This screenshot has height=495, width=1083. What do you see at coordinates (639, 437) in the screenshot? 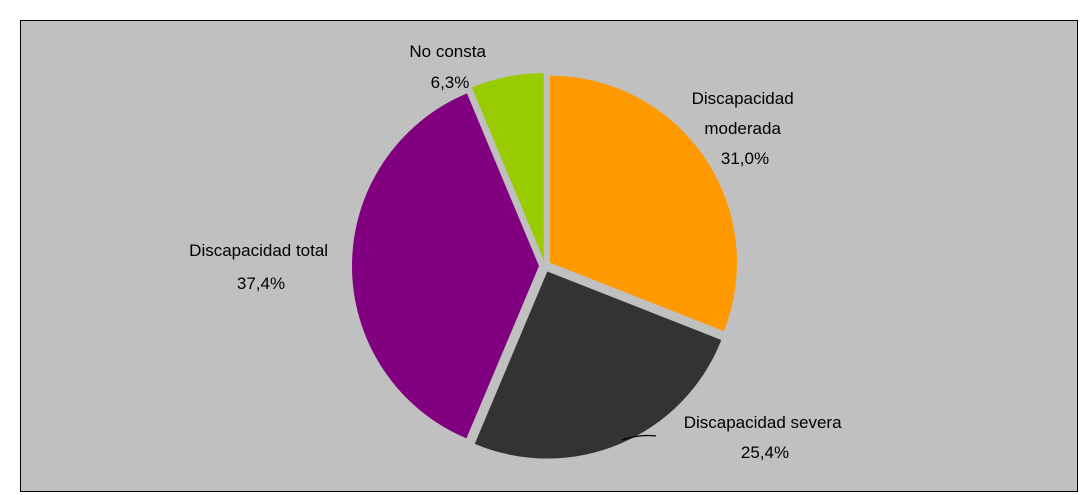
I see `leader-line-discapacidad-severa` at bounding box center [639, 437].